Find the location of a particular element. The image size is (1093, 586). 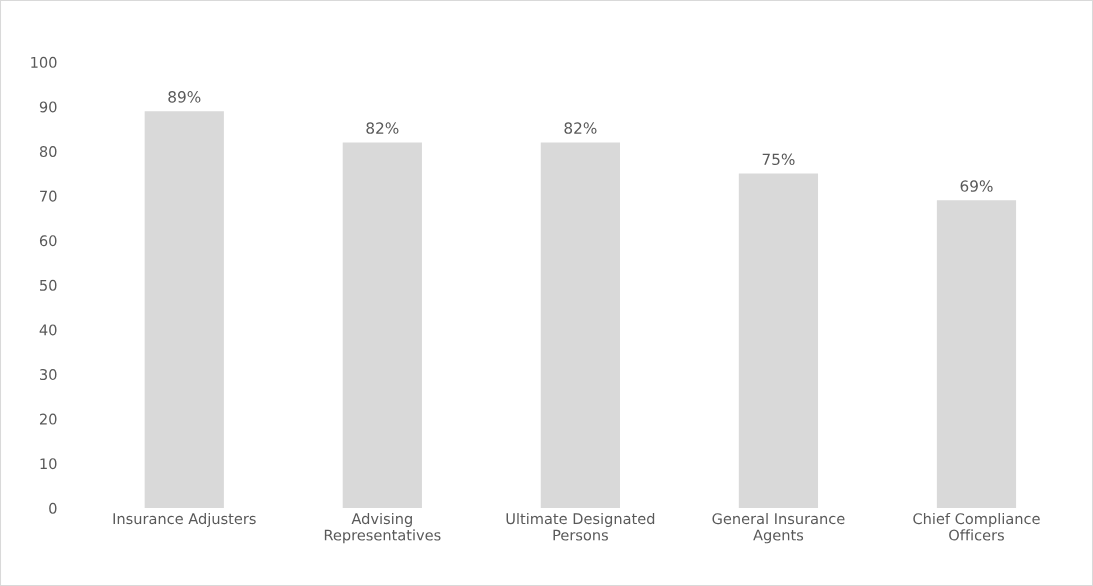

y-tick-label: 10 is located at coordinates (48, 464).